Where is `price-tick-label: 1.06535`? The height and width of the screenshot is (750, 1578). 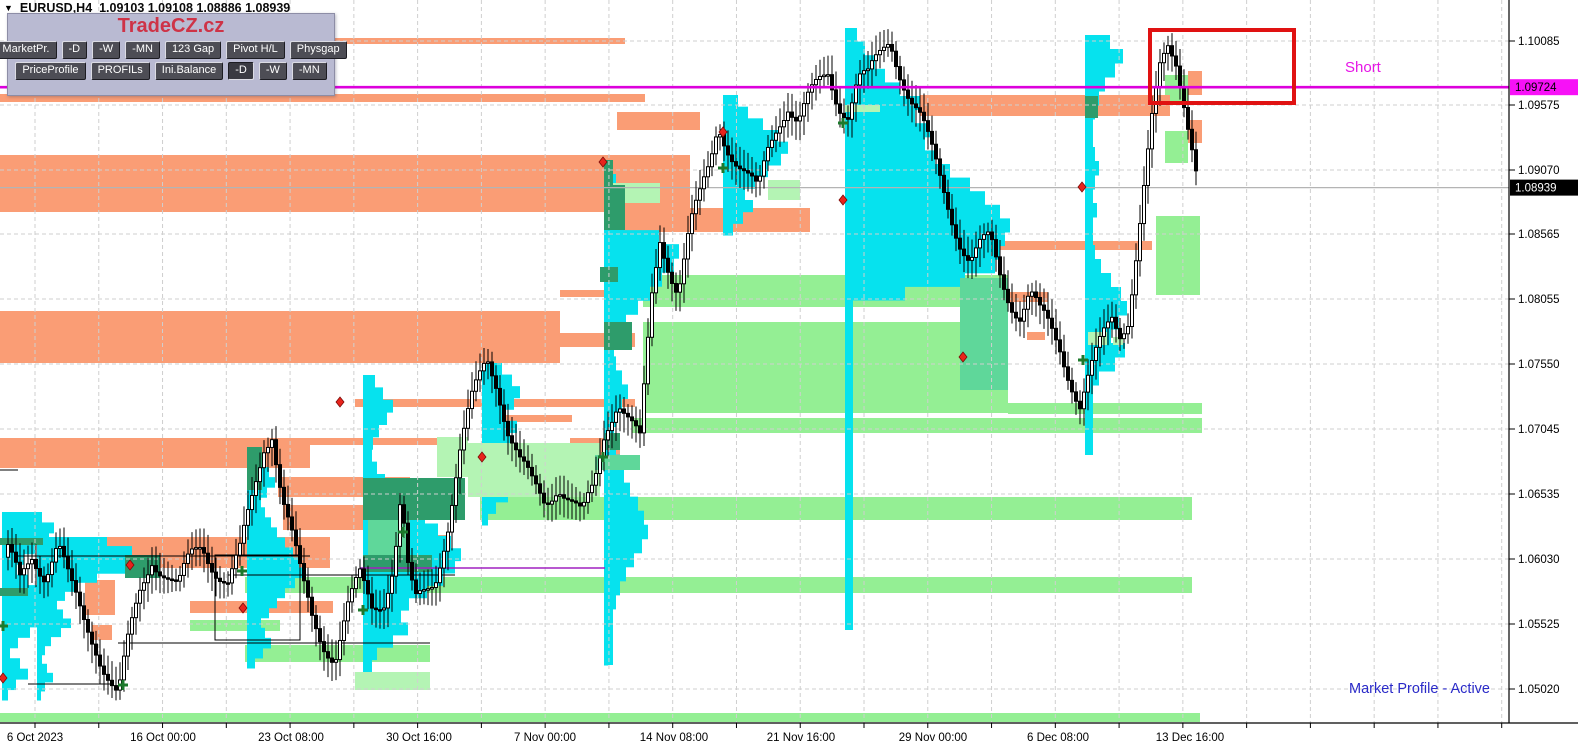 price-tick-label: 1.06535 is located at coordinates (1539, 495).